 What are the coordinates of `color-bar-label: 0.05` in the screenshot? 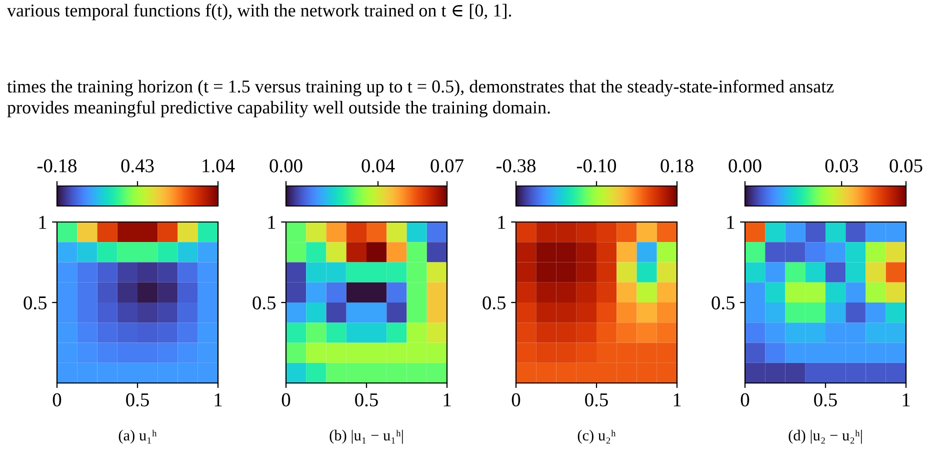 It's located at (906, 165).